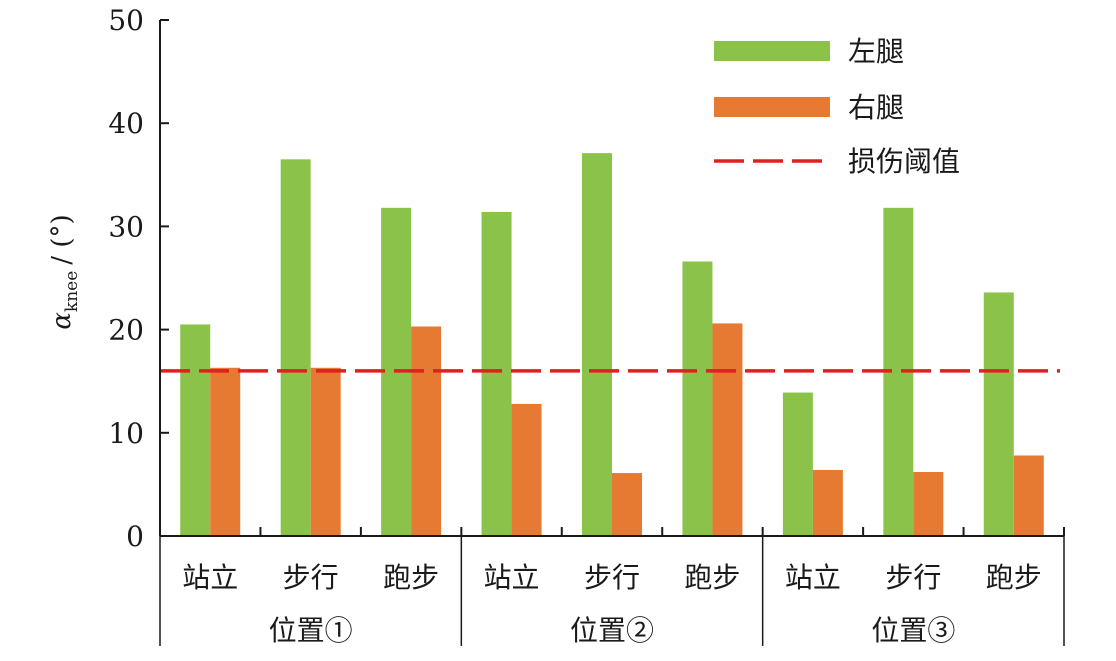 The height and width of the screenshot is (661, 1116). What do you see at coordinates (135, 536) in the screenshot?
I see `y-tick-label: 0` at bounding box center [135, 536].